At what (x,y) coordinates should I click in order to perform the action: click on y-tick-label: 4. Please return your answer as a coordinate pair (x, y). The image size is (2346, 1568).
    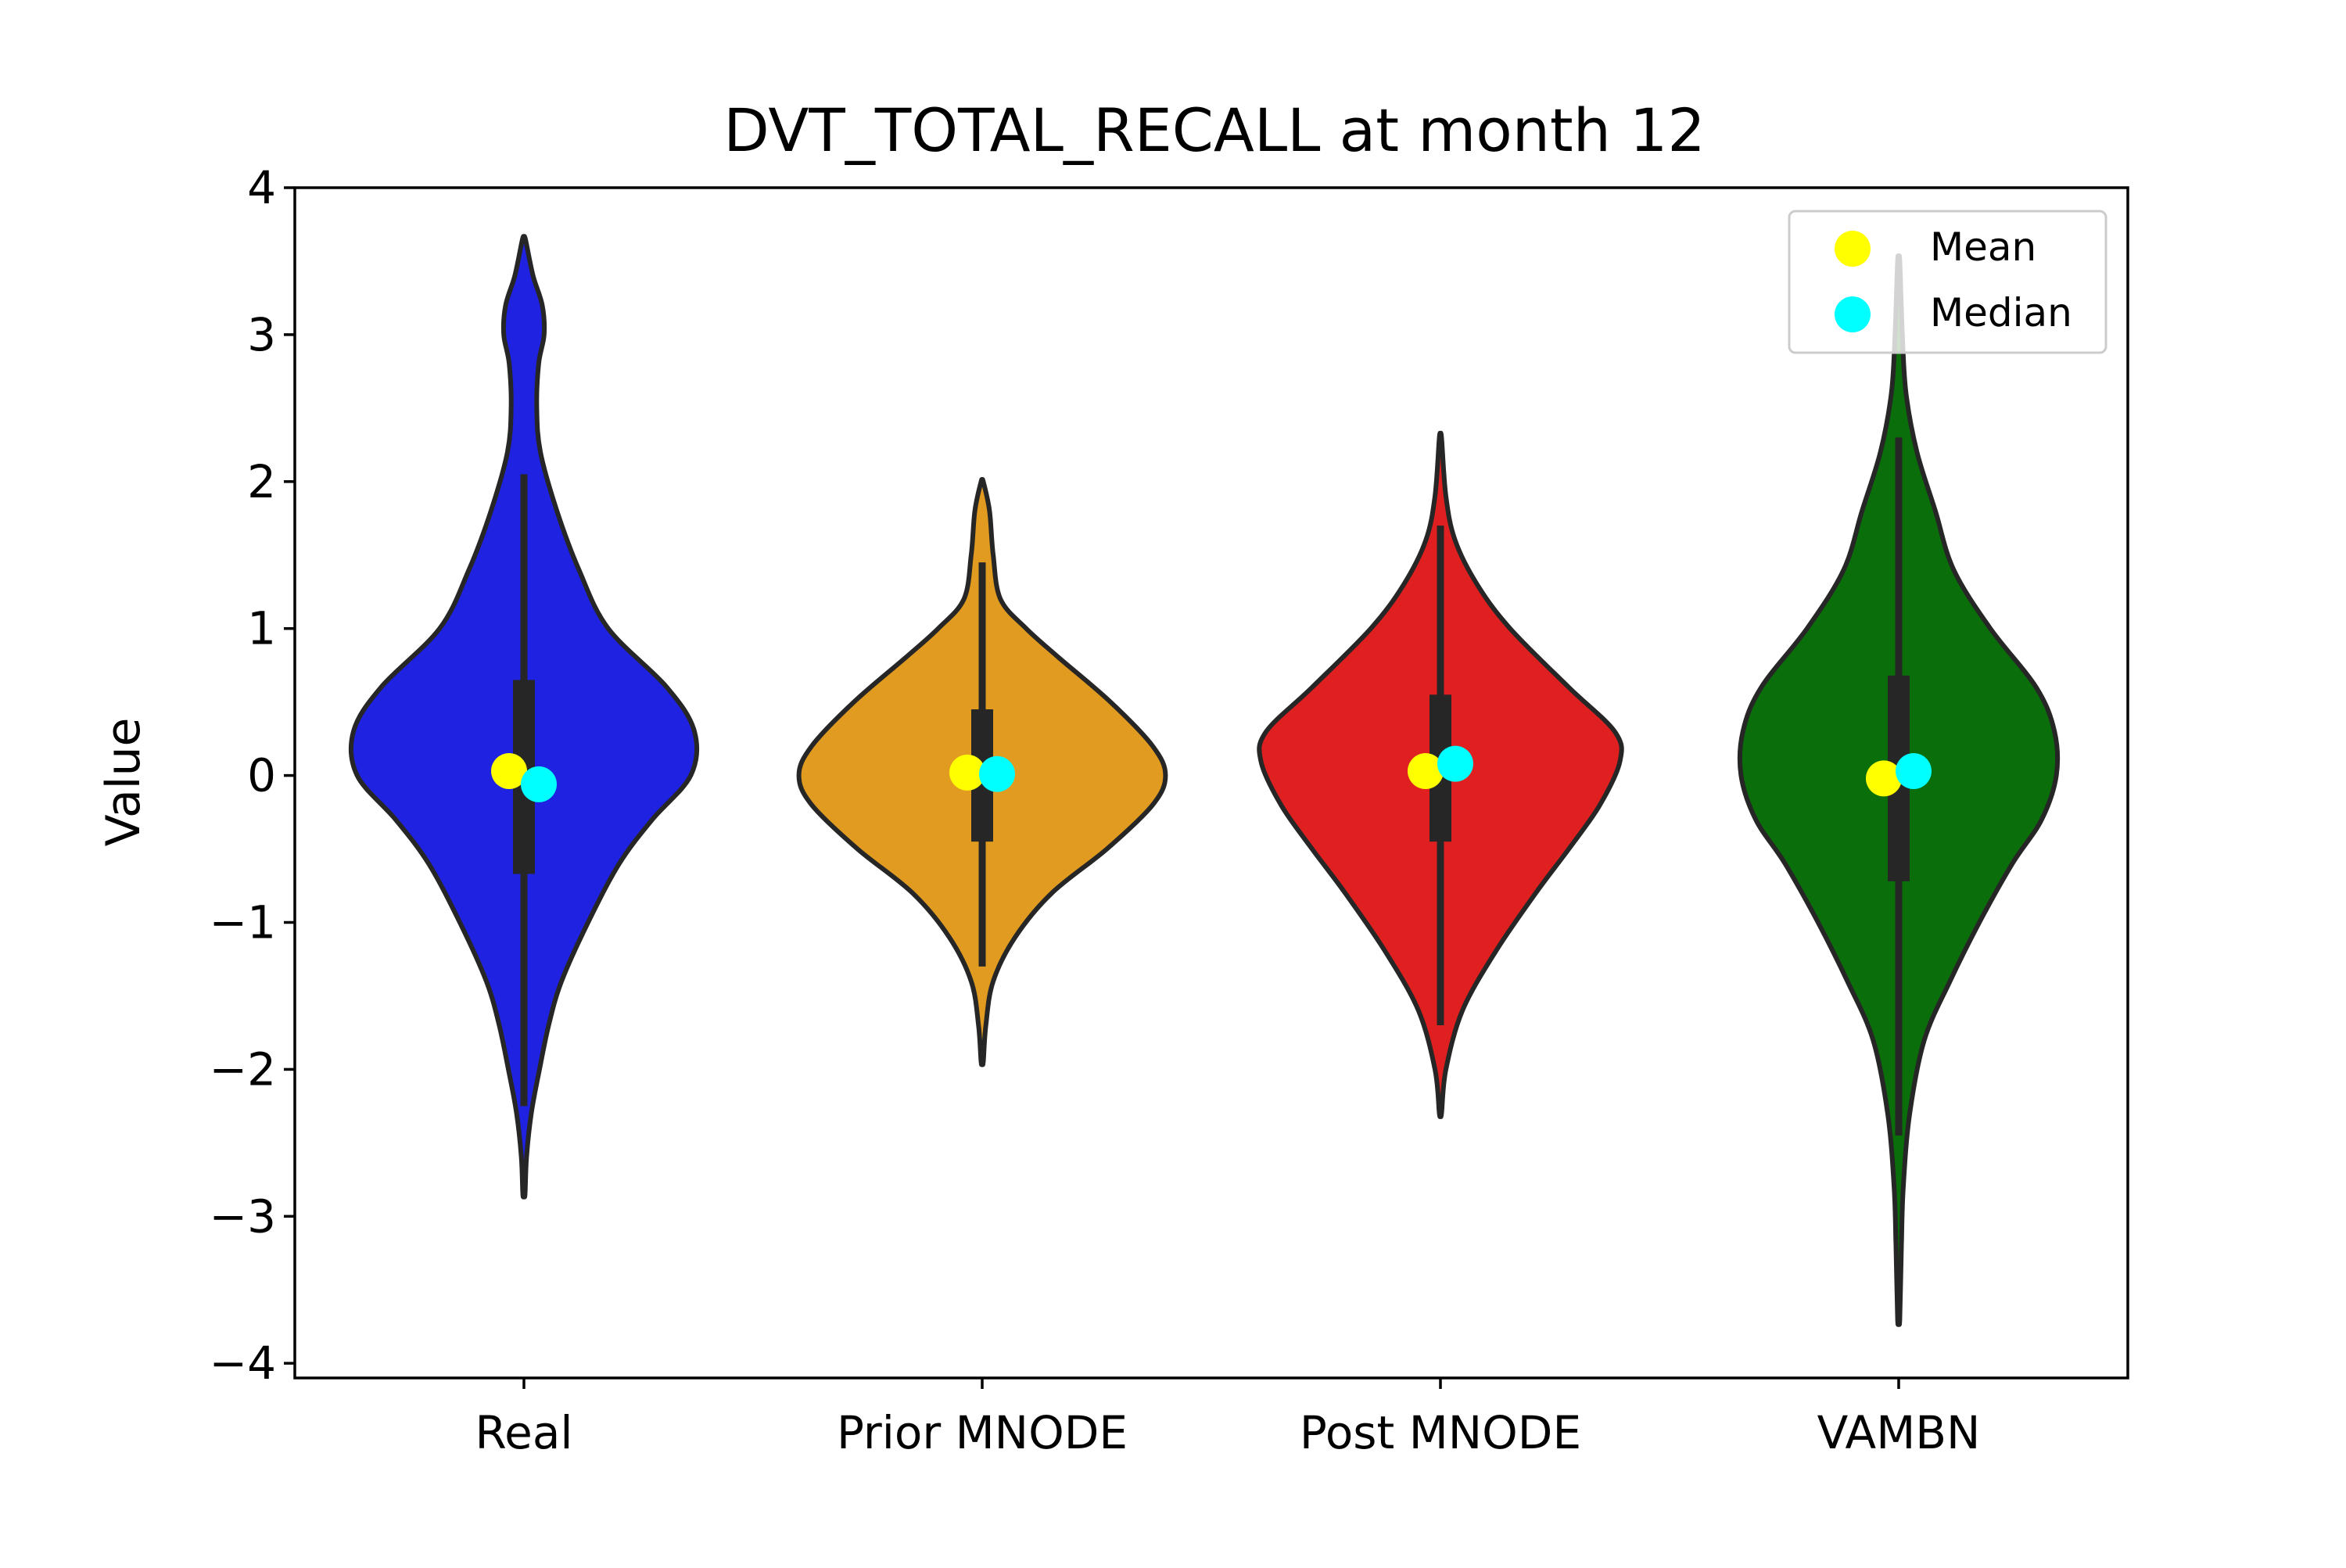
    Looking at the image, I should click on (261, 187).